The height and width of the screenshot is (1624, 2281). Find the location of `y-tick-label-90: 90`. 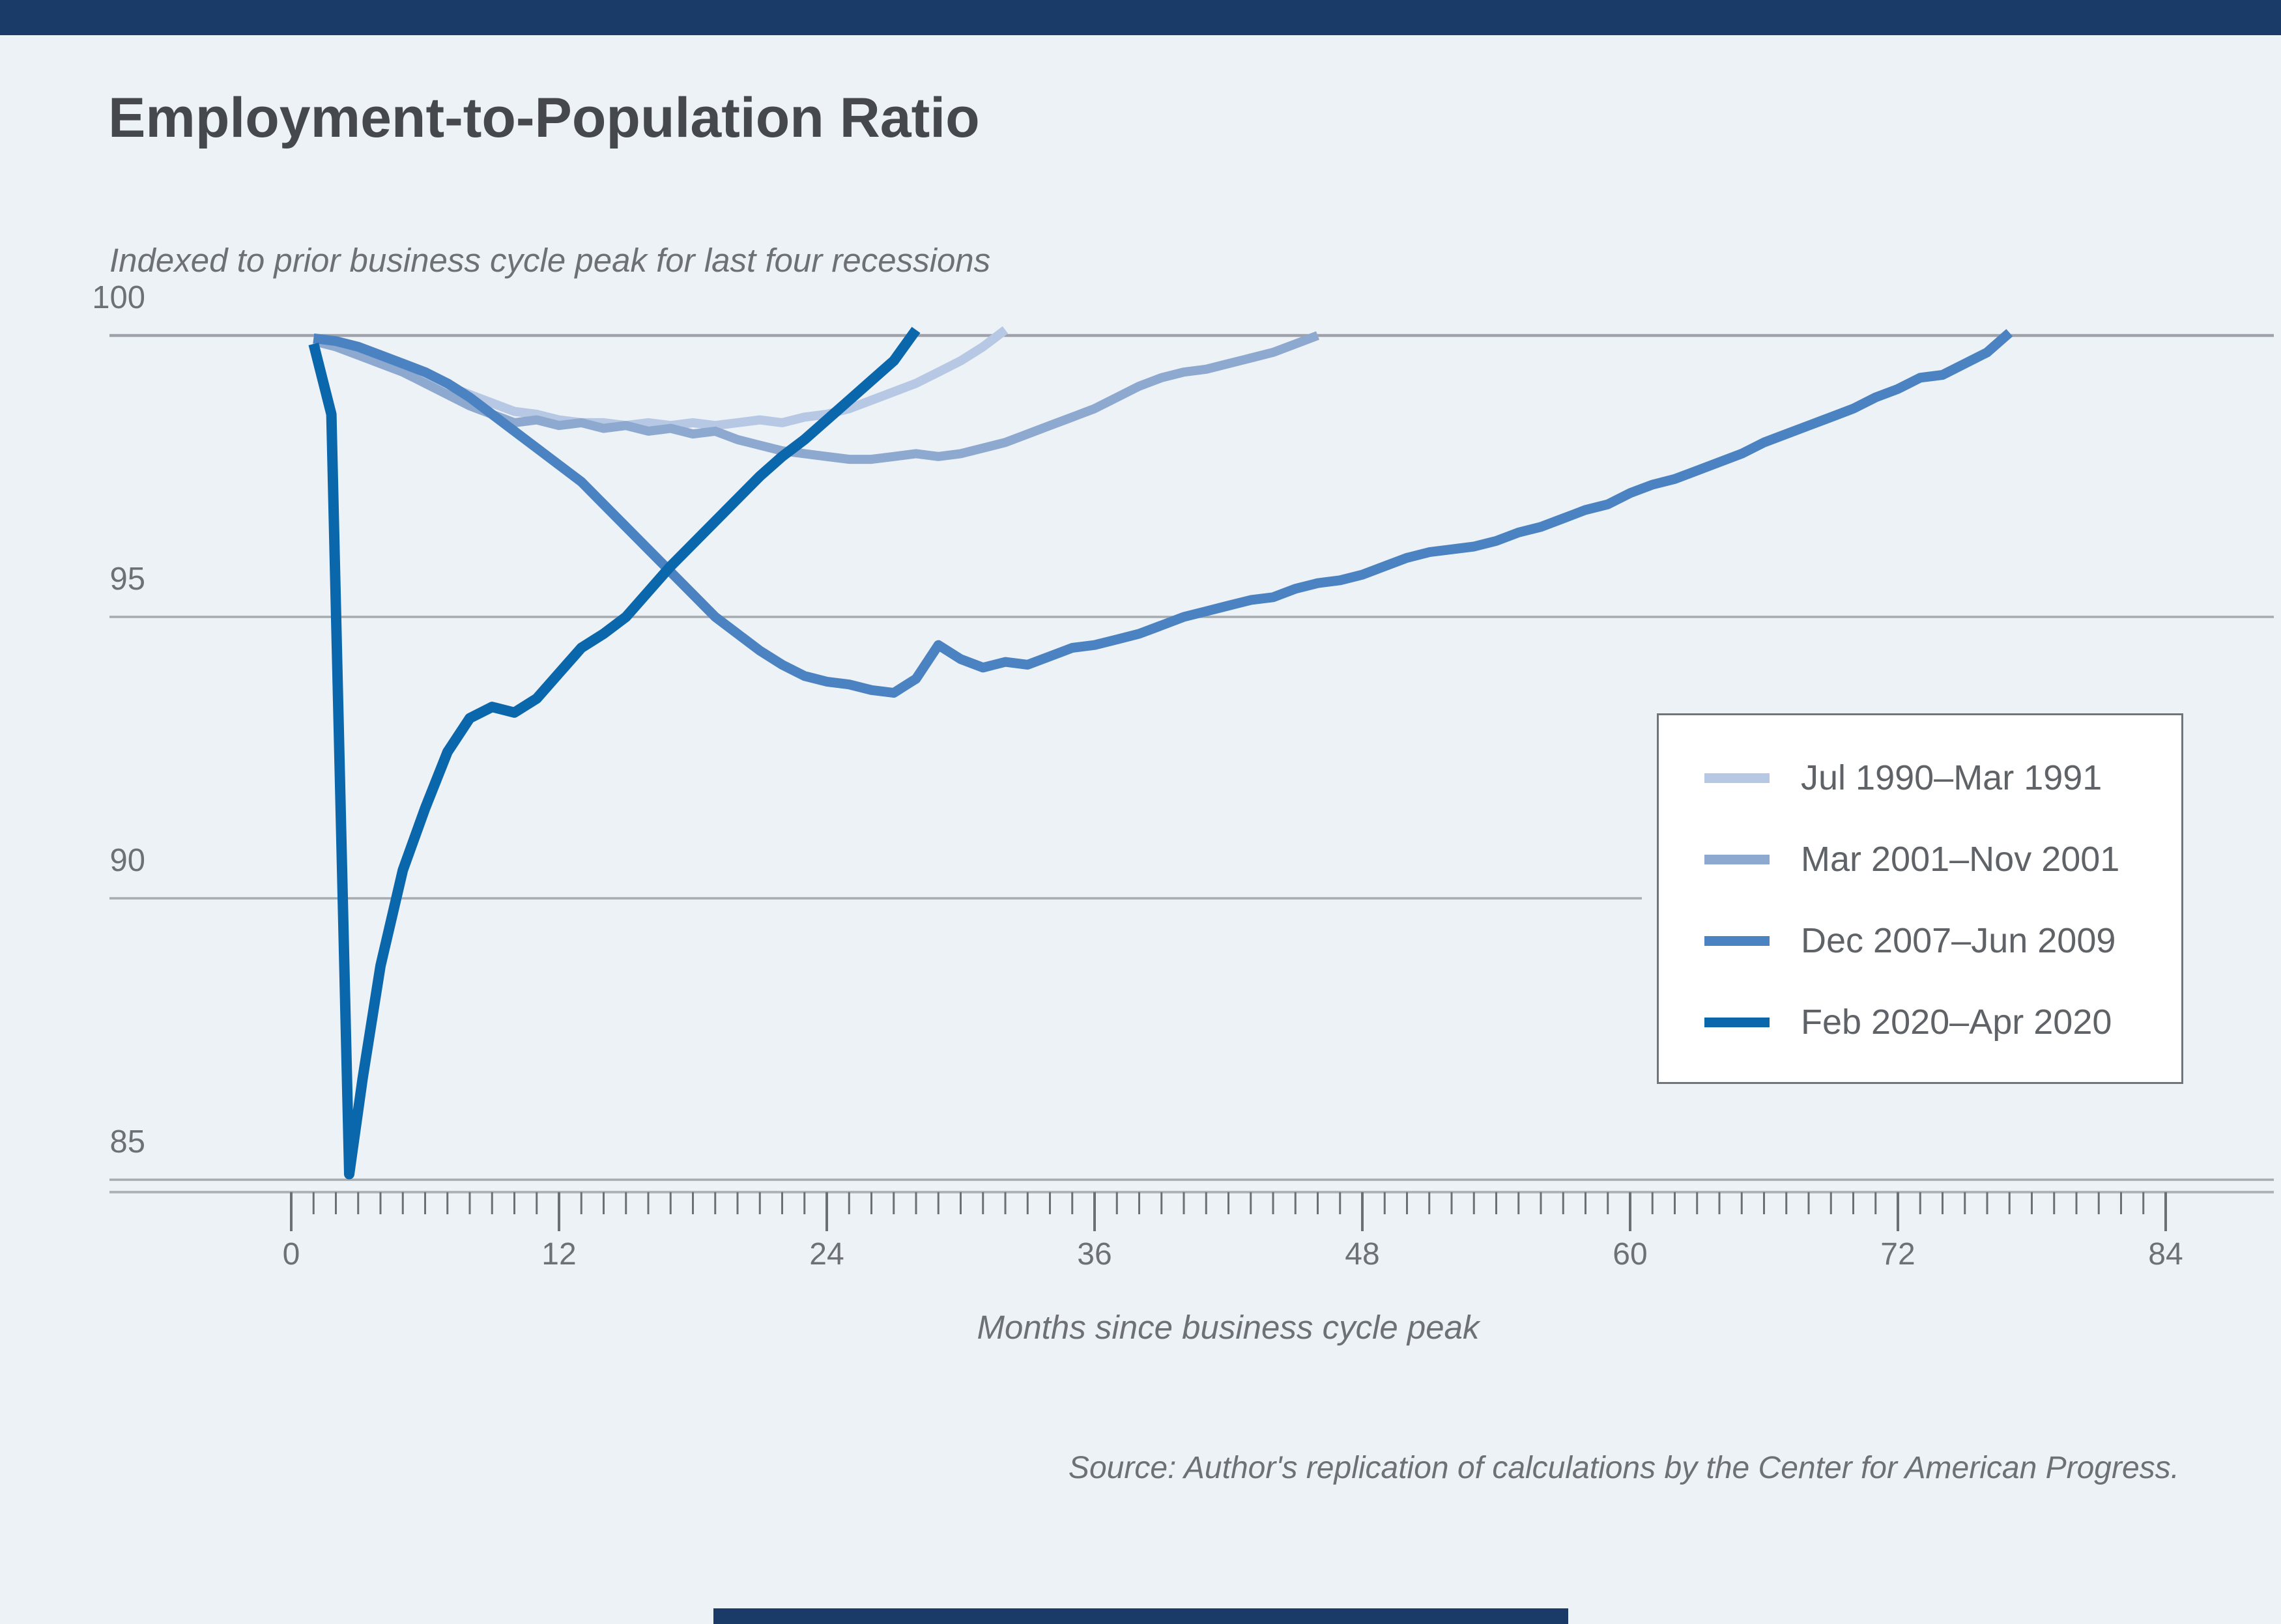

y-tick-label-90: 90 is located at coordinates (127, 860).